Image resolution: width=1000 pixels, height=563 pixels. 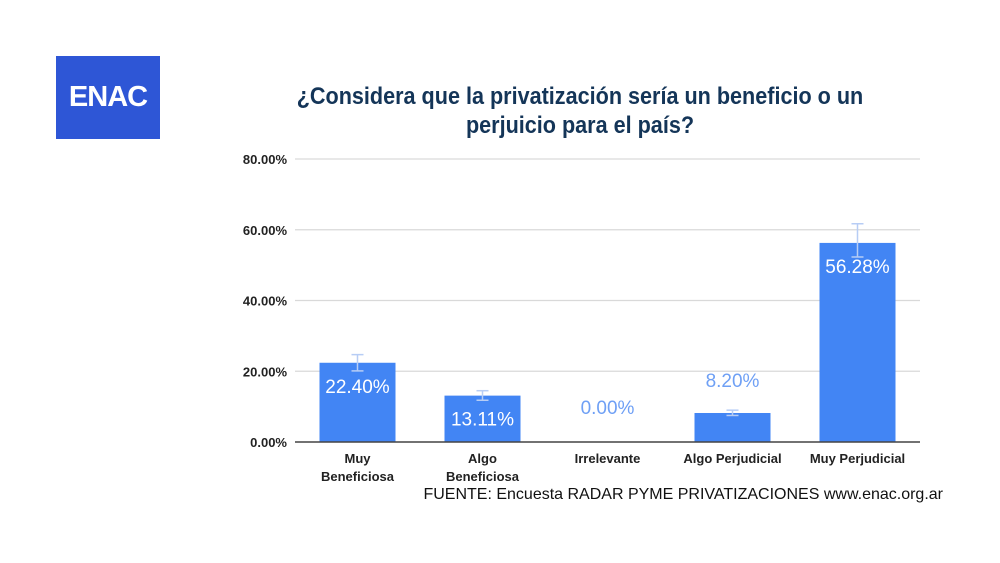 I want to click on x-tick-label: Algo, so click(x=482, y=458).